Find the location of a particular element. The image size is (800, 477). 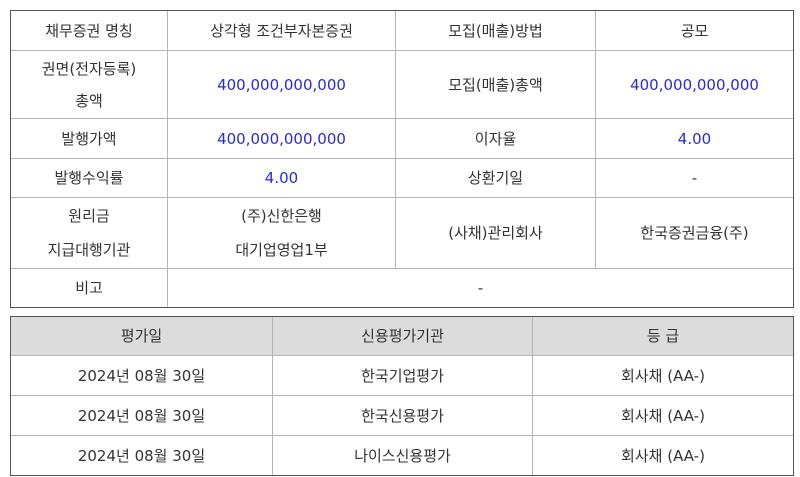

label-cell: (사채)관리회사 is located at coordinates (495, 233).